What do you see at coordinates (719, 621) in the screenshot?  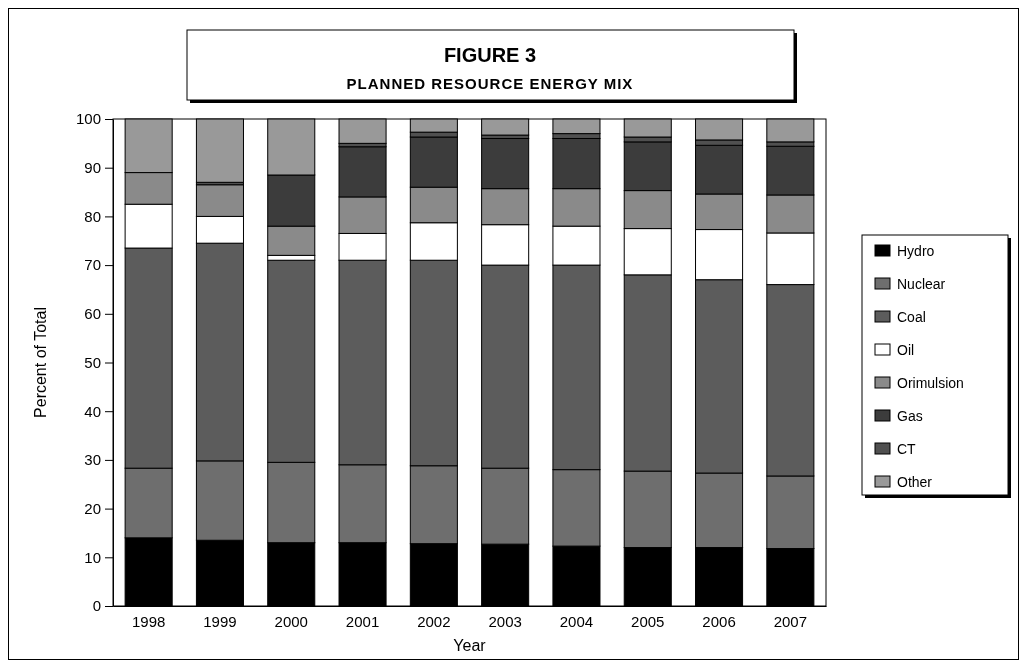 I see `x-tick-label: 2006` at bounding box center [719, 621].